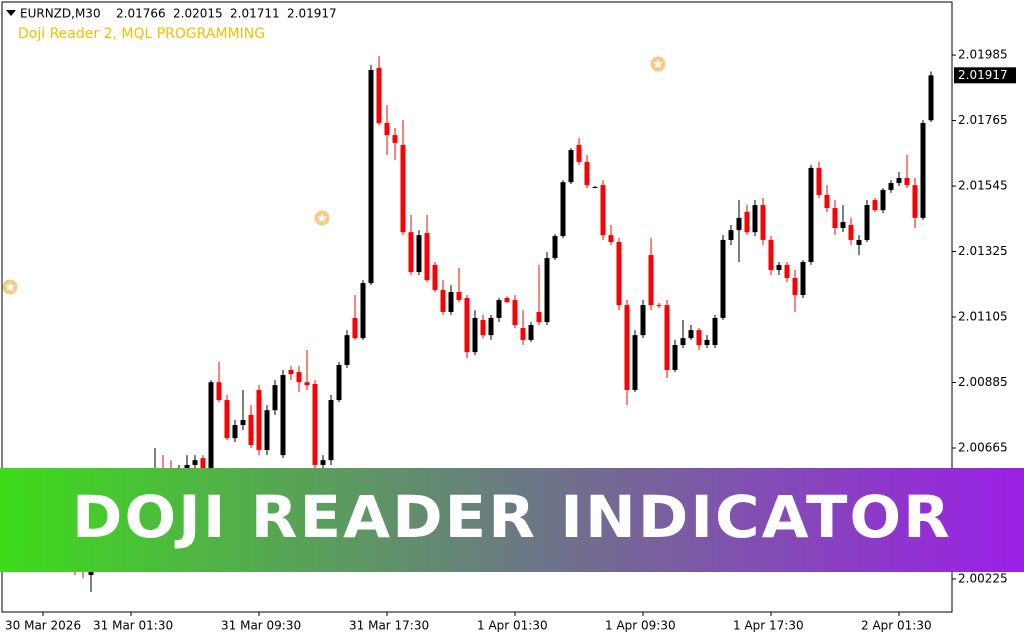 The height and width of the screenshot is (640, 1024). I want to click on y-tick-label: 2.00665, so click(983, 447).